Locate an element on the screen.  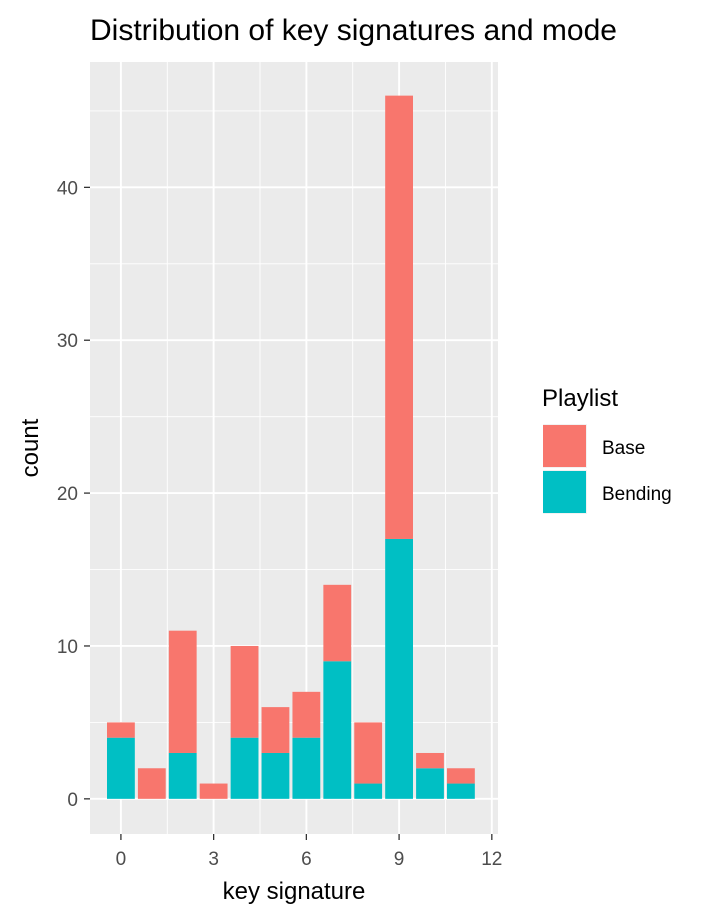
legend-label-bending: Bending is located at coordinates (637, 494).